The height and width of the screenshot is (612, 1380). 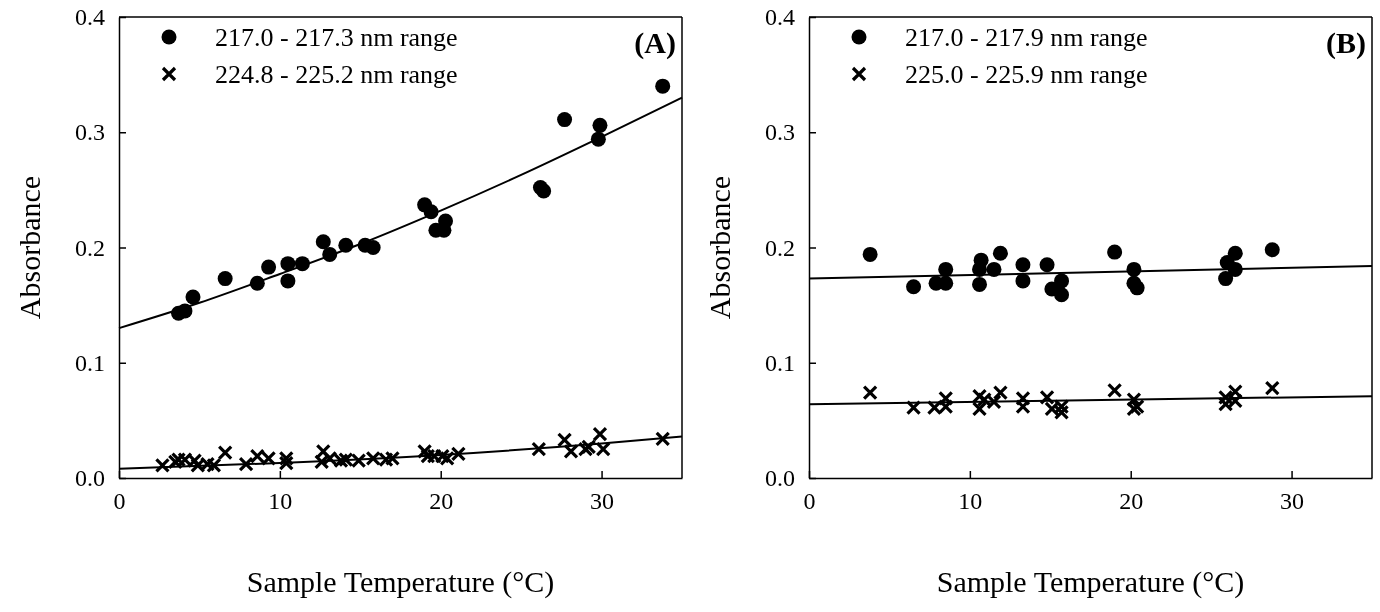 What do you see at coordinates (1026, 74) in the screenshot?
I see `legend-label: 225.0 - 225.9 nm range` at bounding box center [1026, 74].